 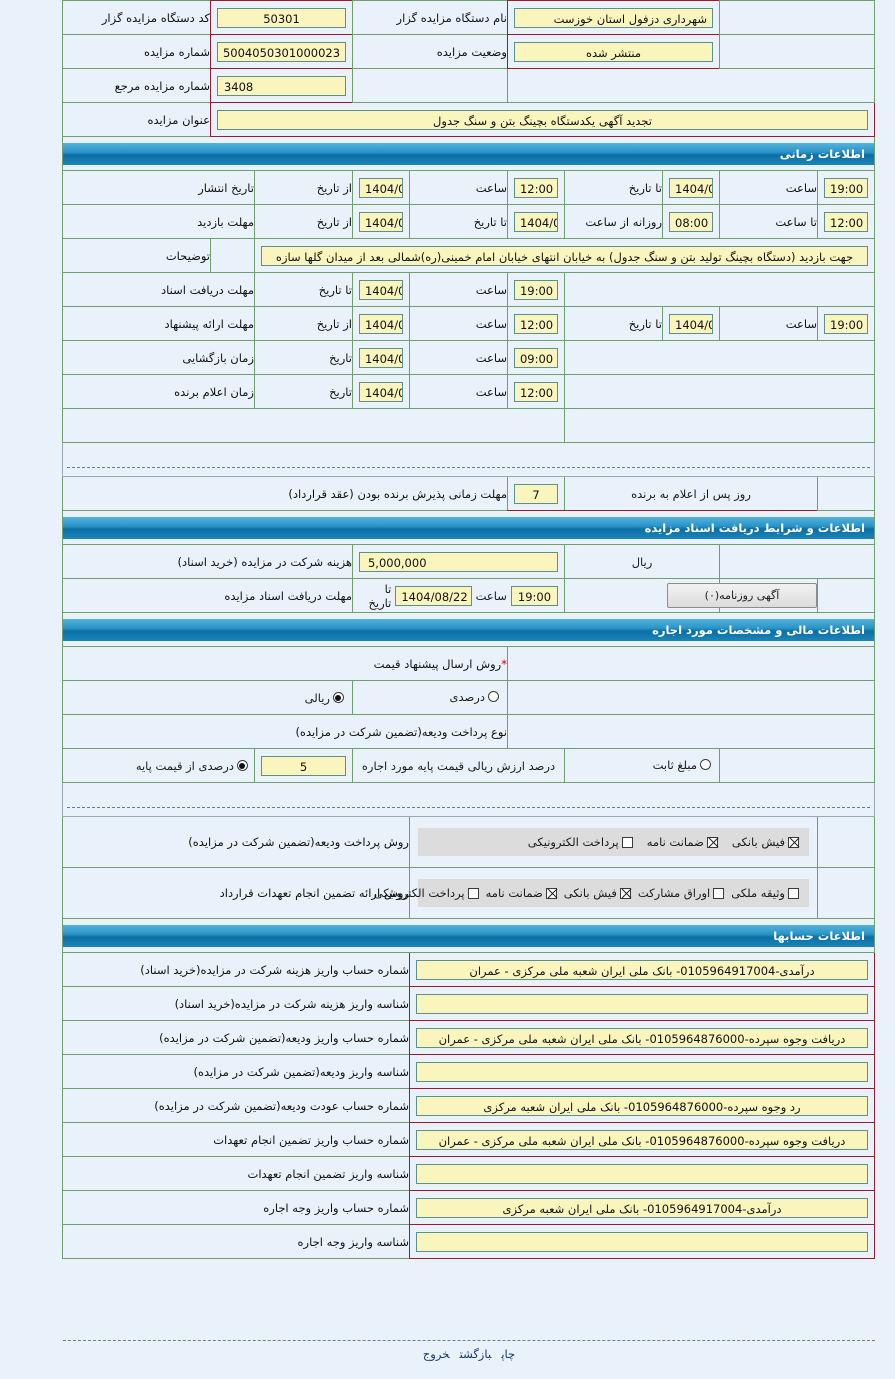 What do you see at coordinates (535, 221) in the screenshot?
I see `visit-todate-field: 1404/09/02` at bounding box center [535, 221].